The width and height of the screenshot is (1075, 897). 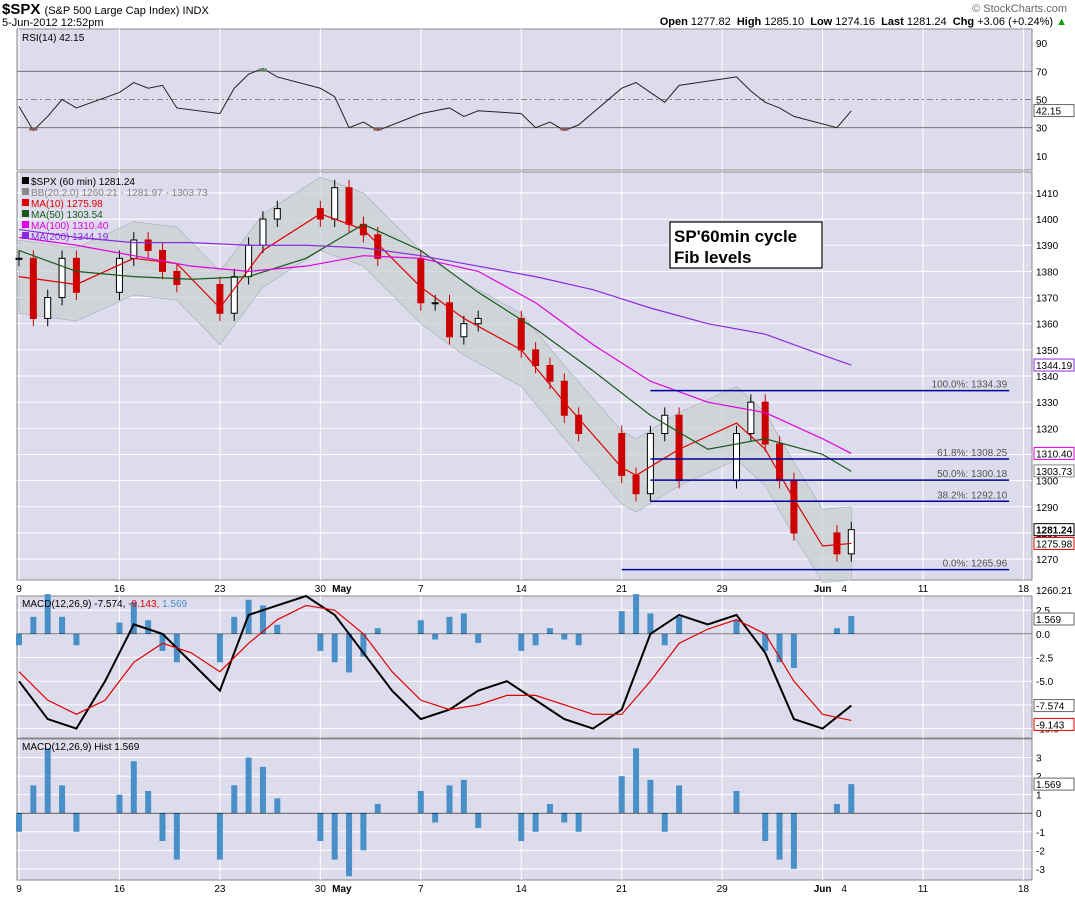 What do you see at coordinates (1047, 299) in the screenshot?
I see `price-tick-label: 1370` at bounding box center [1047, 299].